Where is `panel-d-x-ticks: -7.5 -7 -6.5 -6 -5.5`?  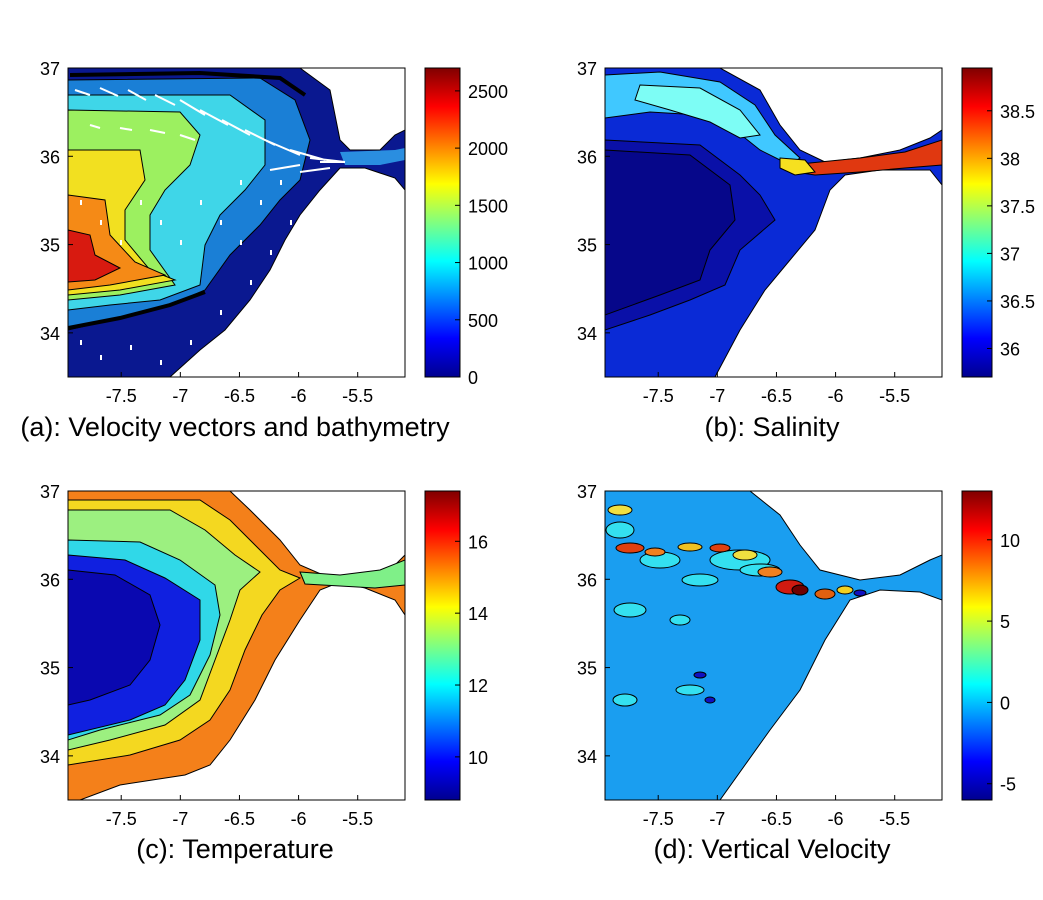 panel-d-x-ticks: -7.5 -7 -6.5 -6 -5.5 is located at coordinates (776, 812).